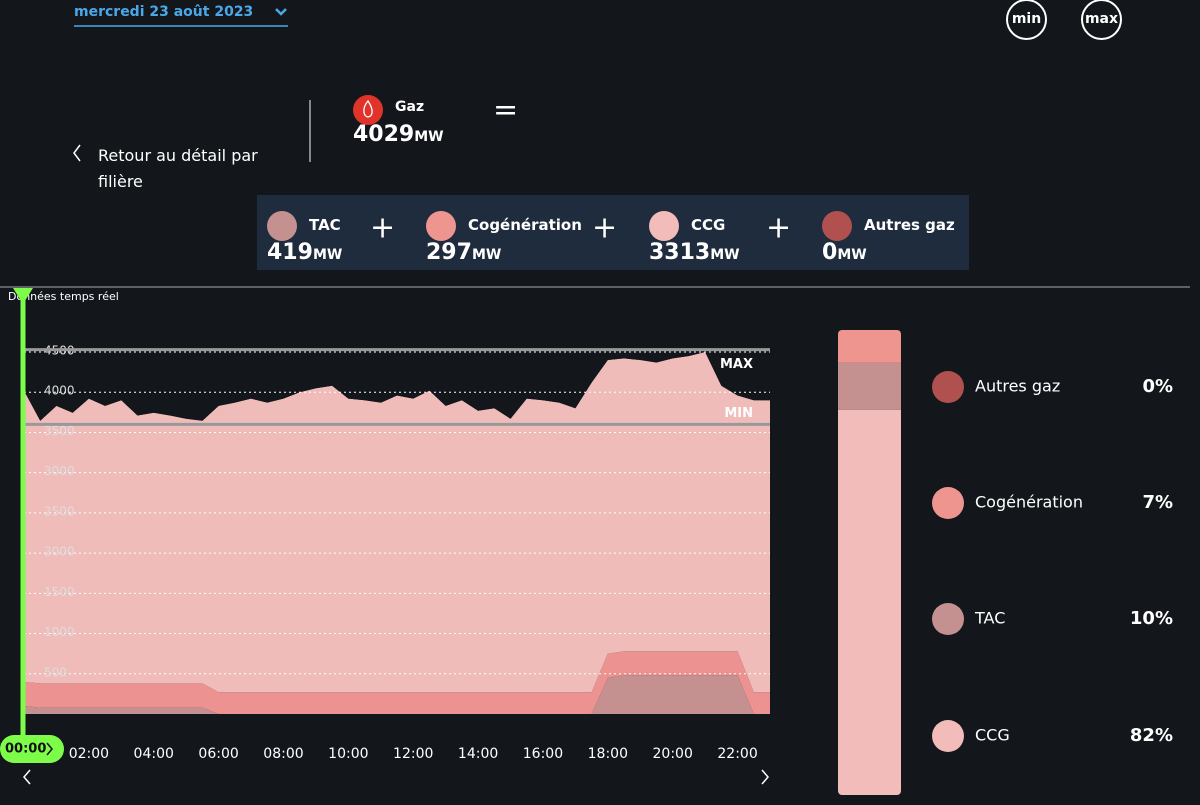 The height and width of the screenshot is (805, 1200). What do you see at coordinates (290, 252) in the screenshot?
I see `number: 419` at bounding box center [290, 252].